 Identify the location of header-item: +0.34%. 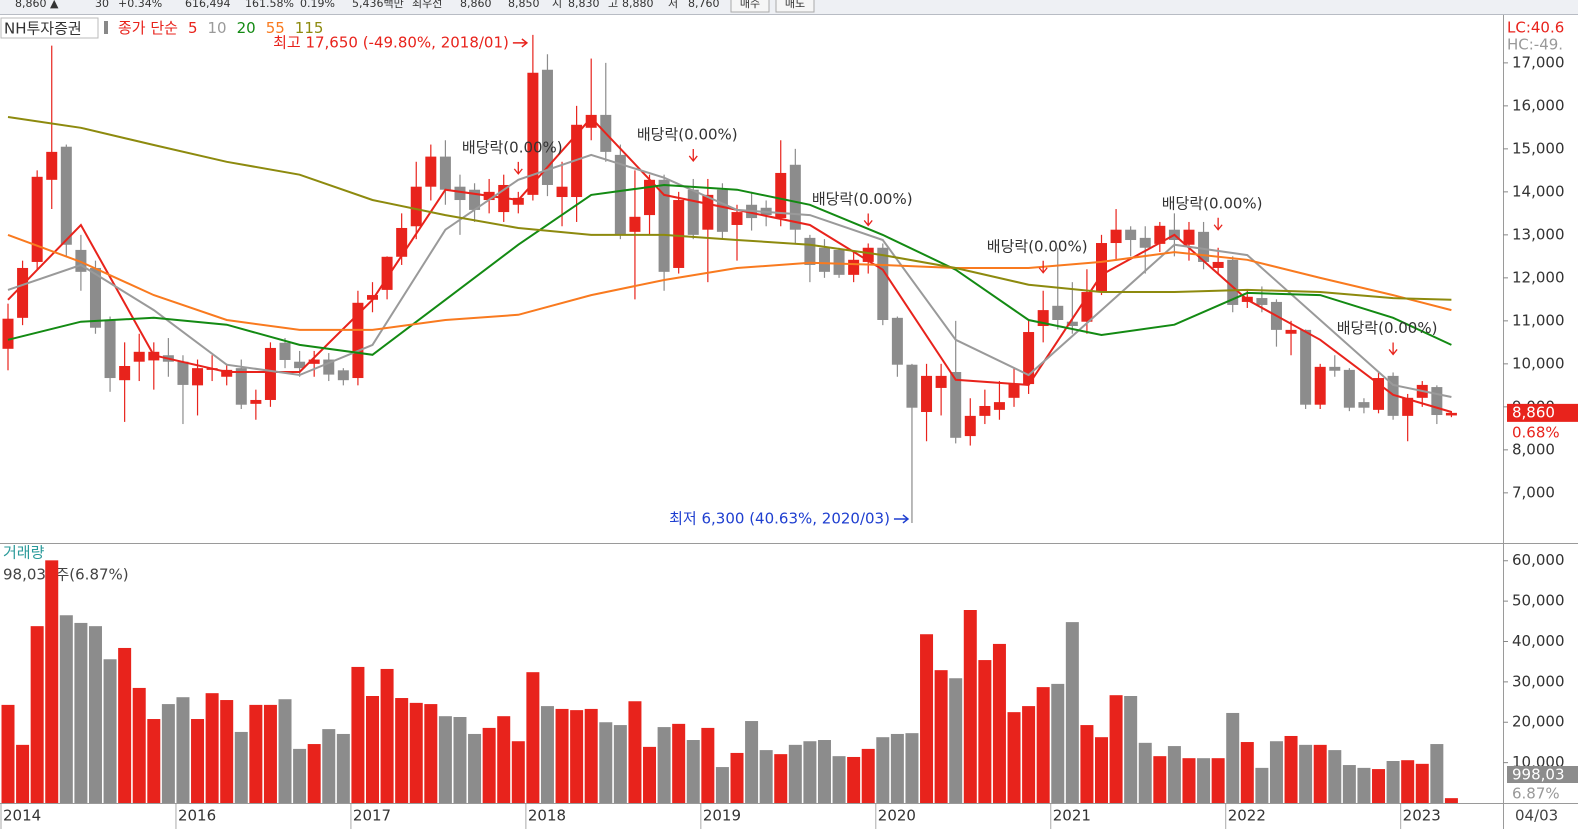
(140, 5).